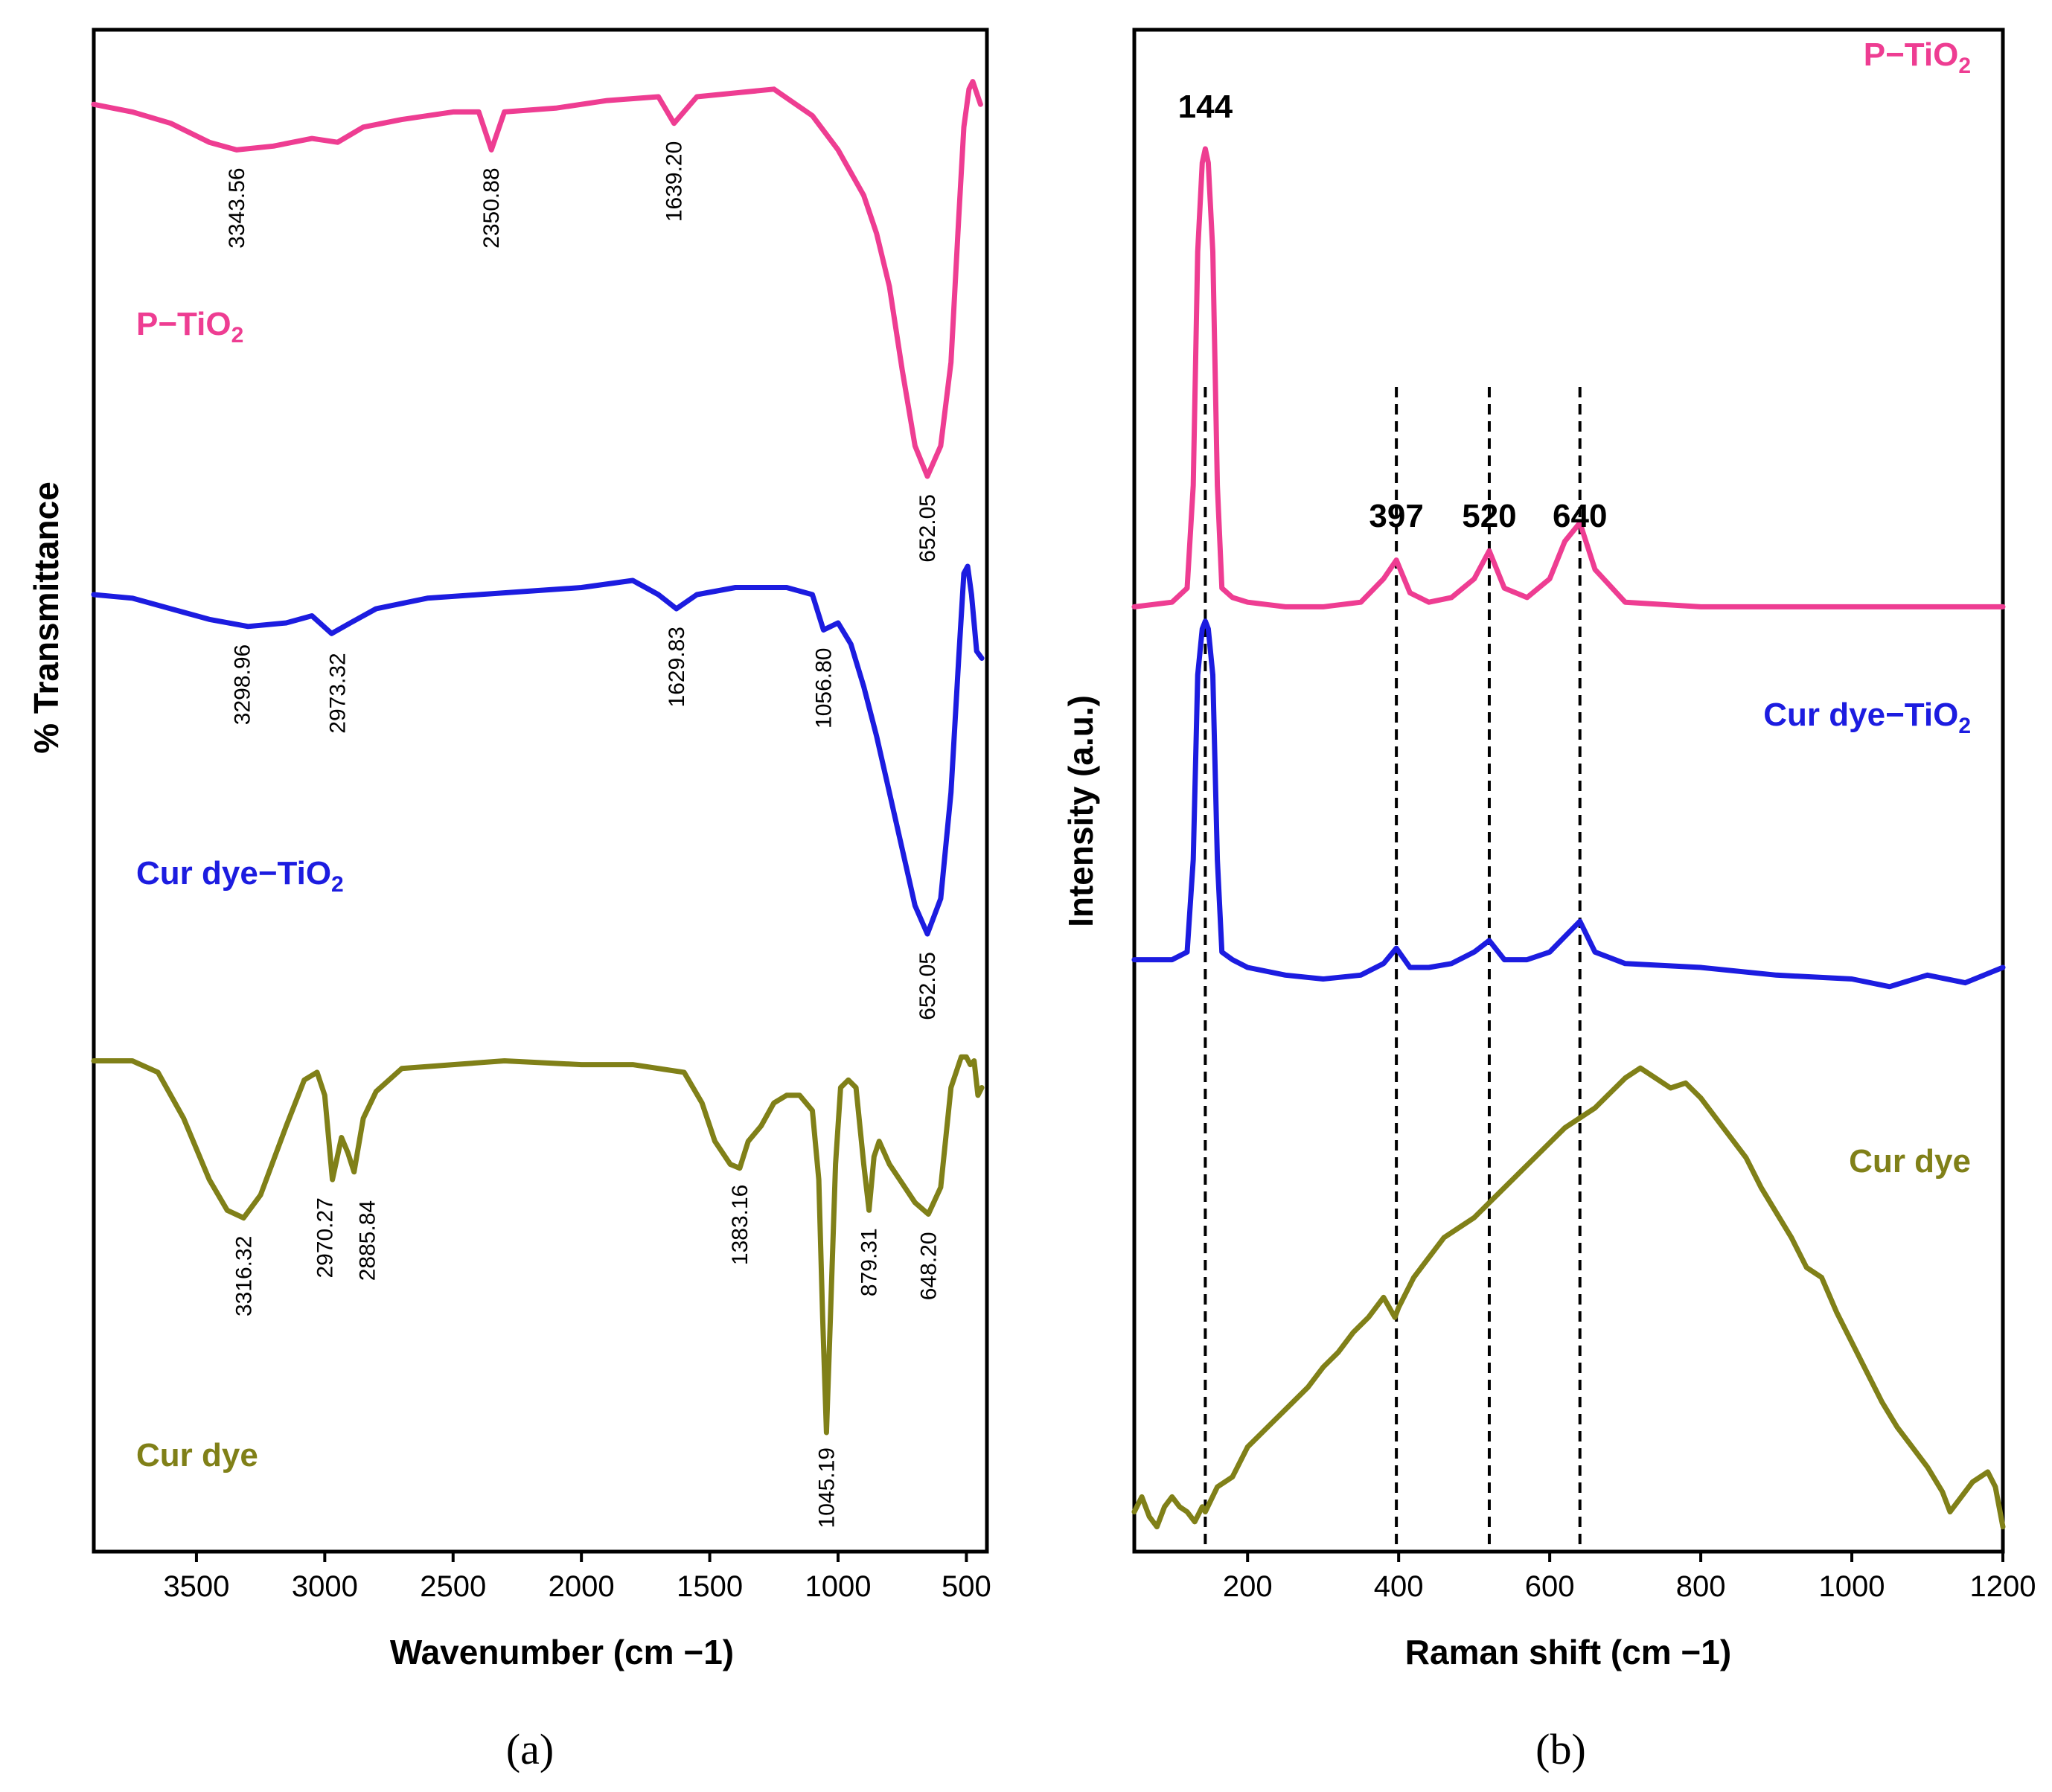 The width and height of the screenshot is (2052, 1792). What do you see at coordinates (1580, 516) in the screenshot?
I see `raman-peak-label: 640` at bounding box center [1580, 516].